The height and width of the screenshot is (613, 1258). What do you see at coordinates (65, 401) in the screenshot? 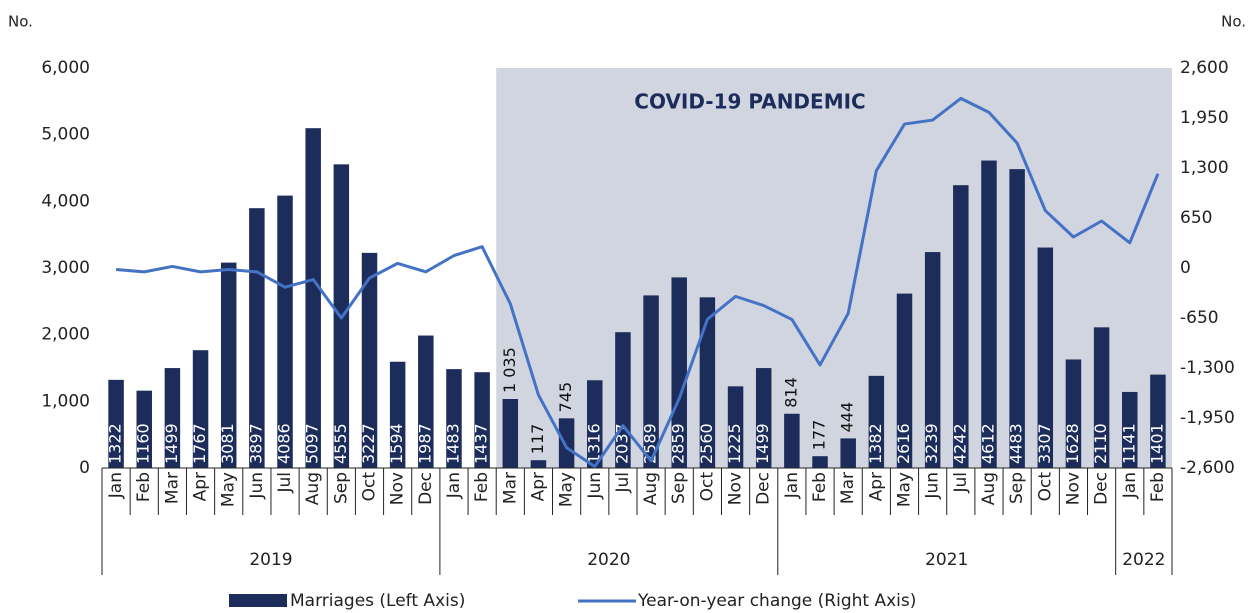
I see `y-tick-label: 1,000` at bounding box center [65, 401].